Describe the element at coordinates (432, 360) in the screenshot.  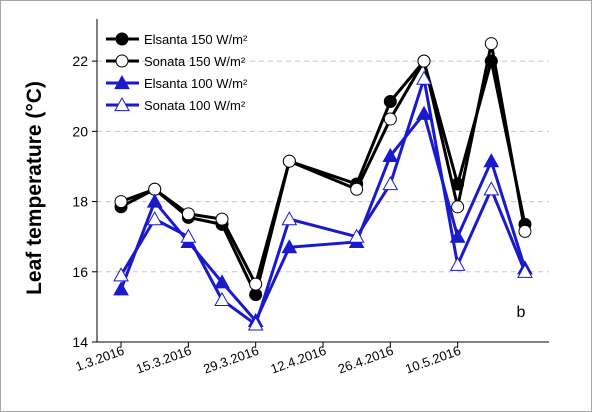
I see `x-tick-label: 10.5.2016` at that location.